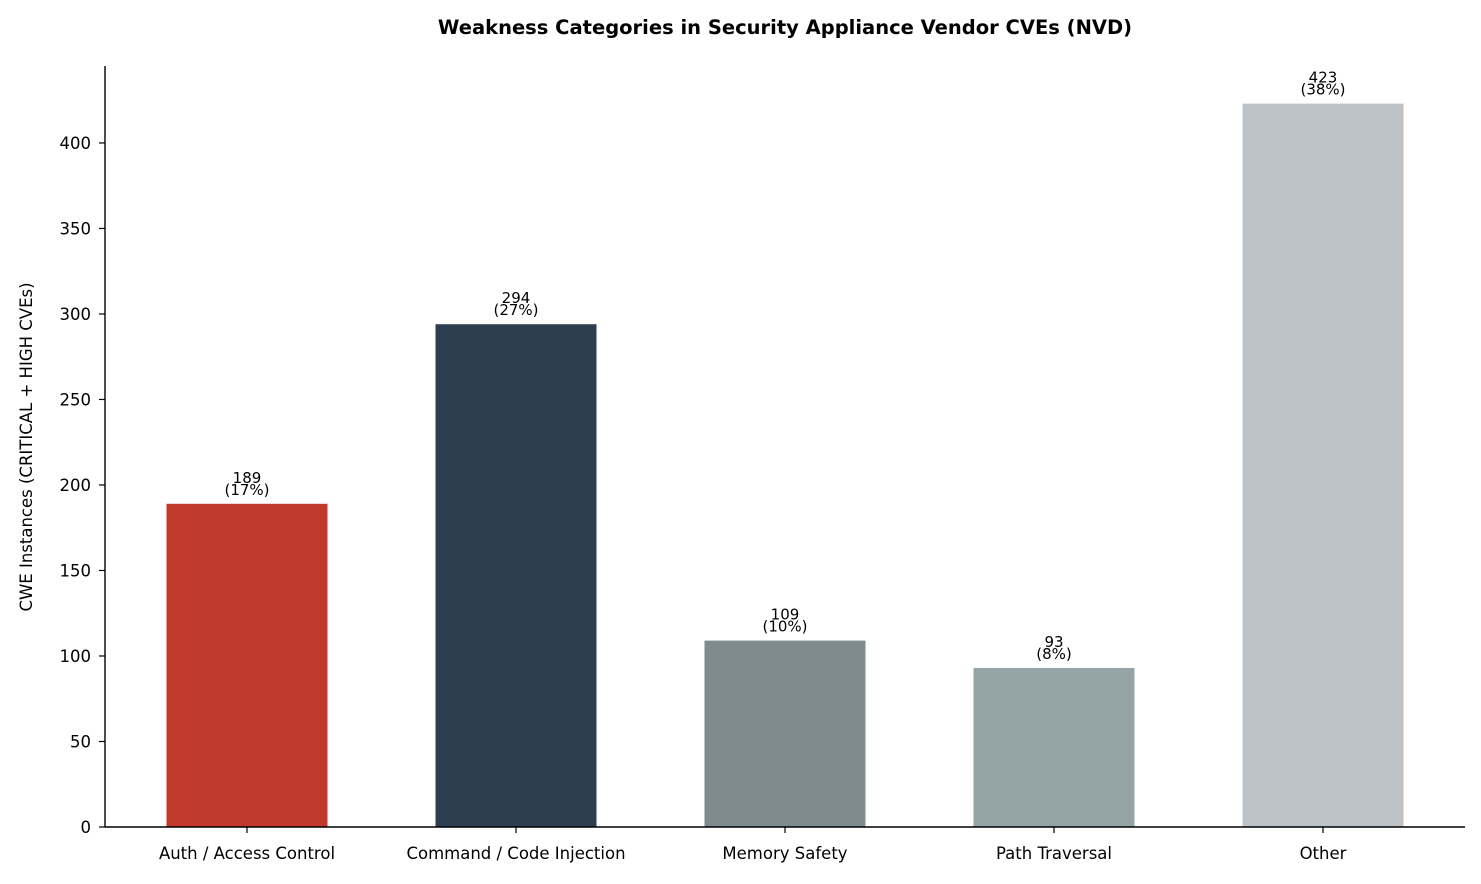 Image resolution: width=1481 pixels, height=884 pixels. Describe the element at coordinates (785, 733) in the screenshot. I see `bar-memory-safety` at that location.